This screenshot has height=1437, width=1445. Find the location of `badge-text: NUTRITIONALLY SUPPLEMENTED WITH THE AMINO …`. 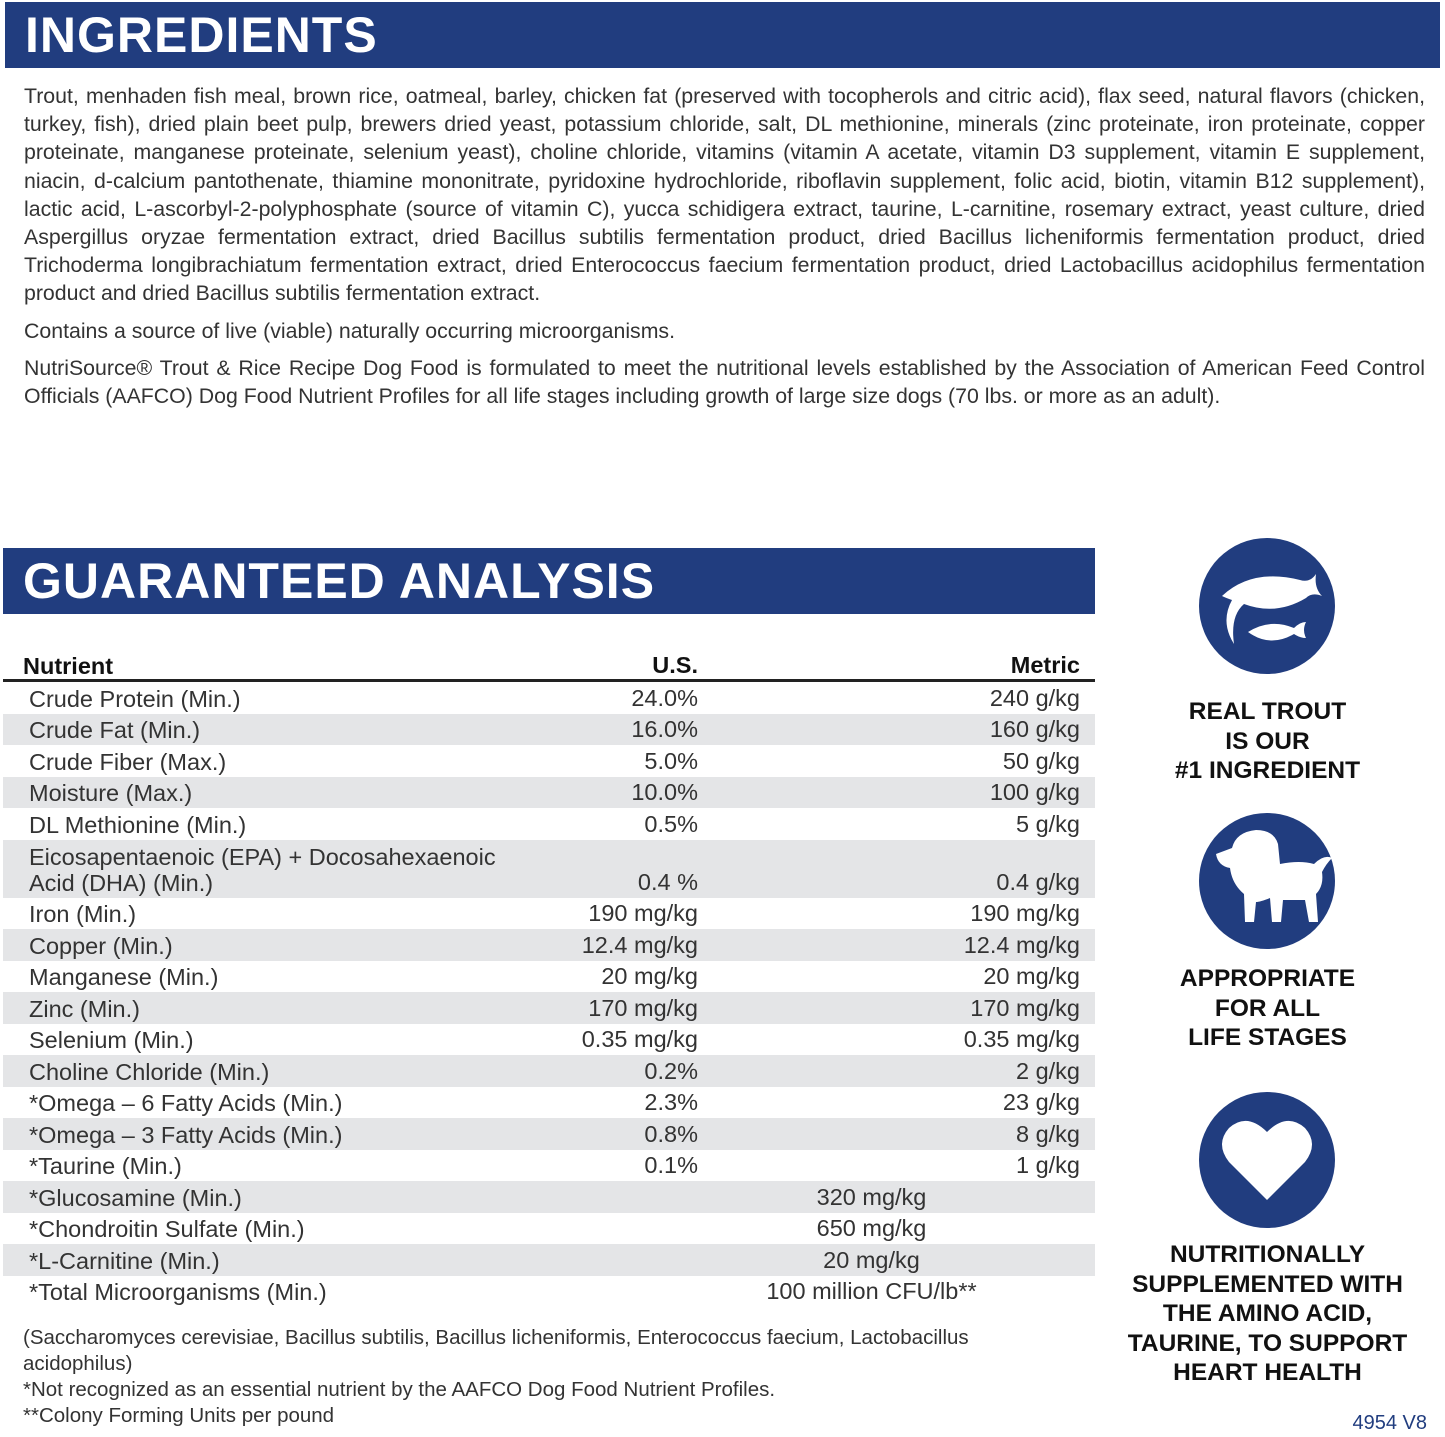

badge-text: NUTRITIONALLY SUPPLEMENTED WITH THE AMINO … is located at coordinates (1267, 1314).